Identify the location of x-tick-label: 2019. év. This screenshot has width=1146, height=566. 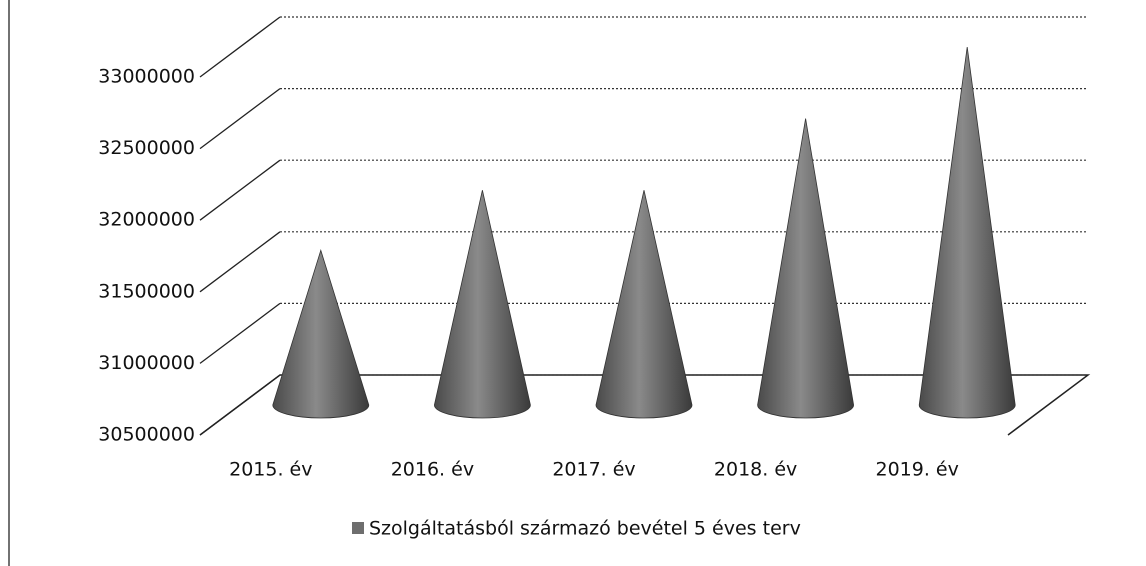
(917, 470).